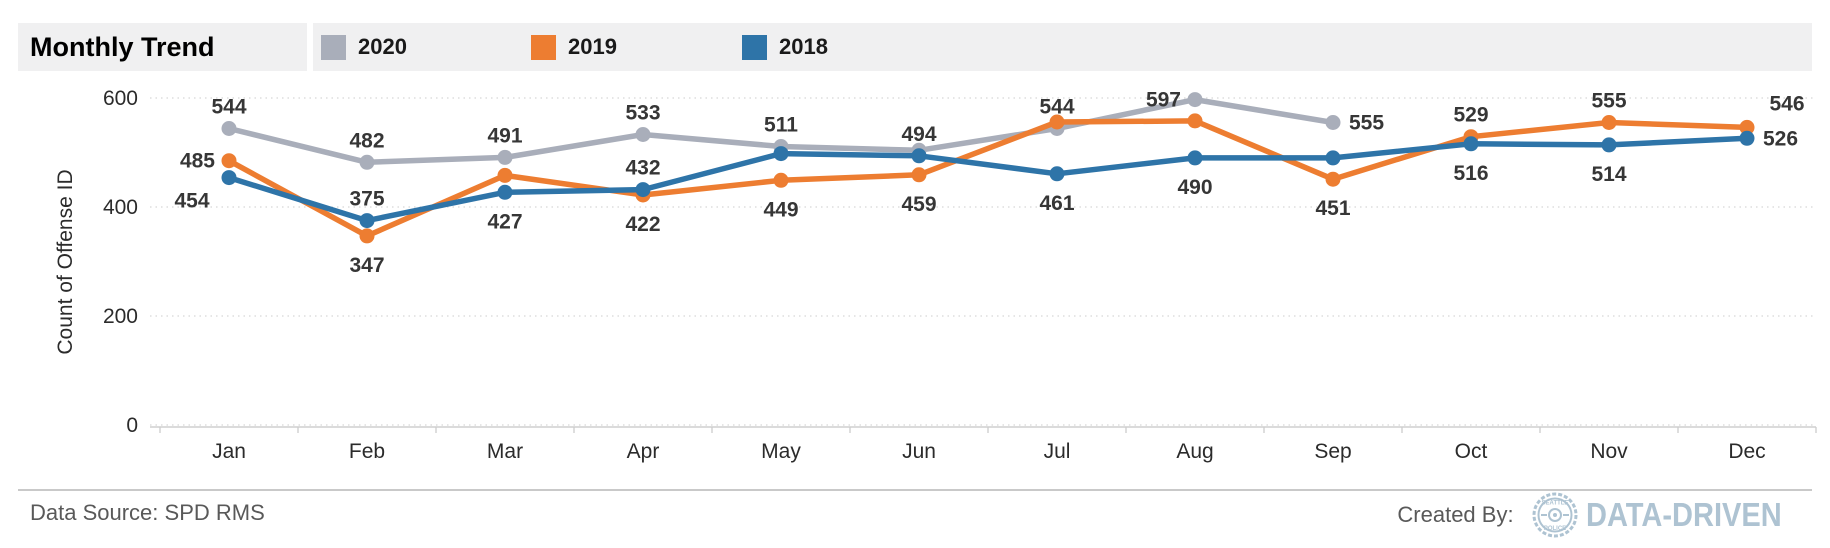 This screenshot has height=548, width=1830. What do you see at coordinates (1747, 138) in the screenshot?
I see `data-point-2018-dec` at bounding box center [1747, 138].